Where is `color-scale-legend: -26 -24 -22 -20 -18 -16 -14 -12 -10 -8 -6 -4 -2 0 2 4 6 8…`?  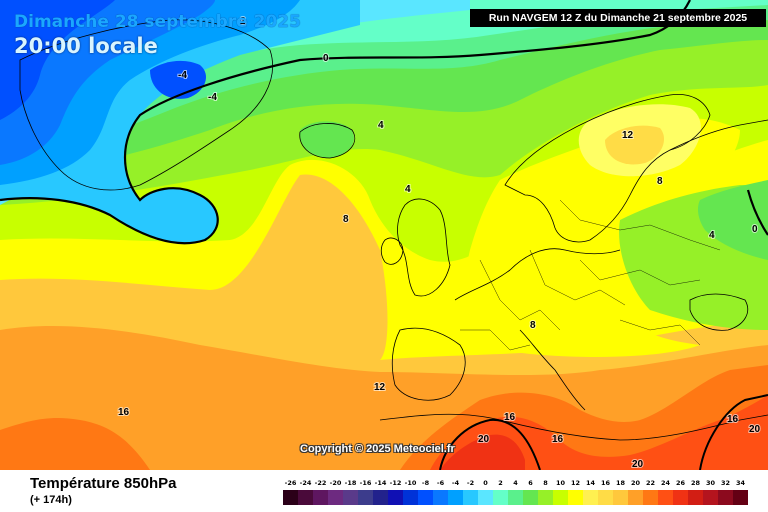
color-scale-legend: -26 -24 -22 -20 -18 -16 -14 -12 -10 -8 -6 -4 -2 0 2 4 6 8… is located at coordinates (515, 494).